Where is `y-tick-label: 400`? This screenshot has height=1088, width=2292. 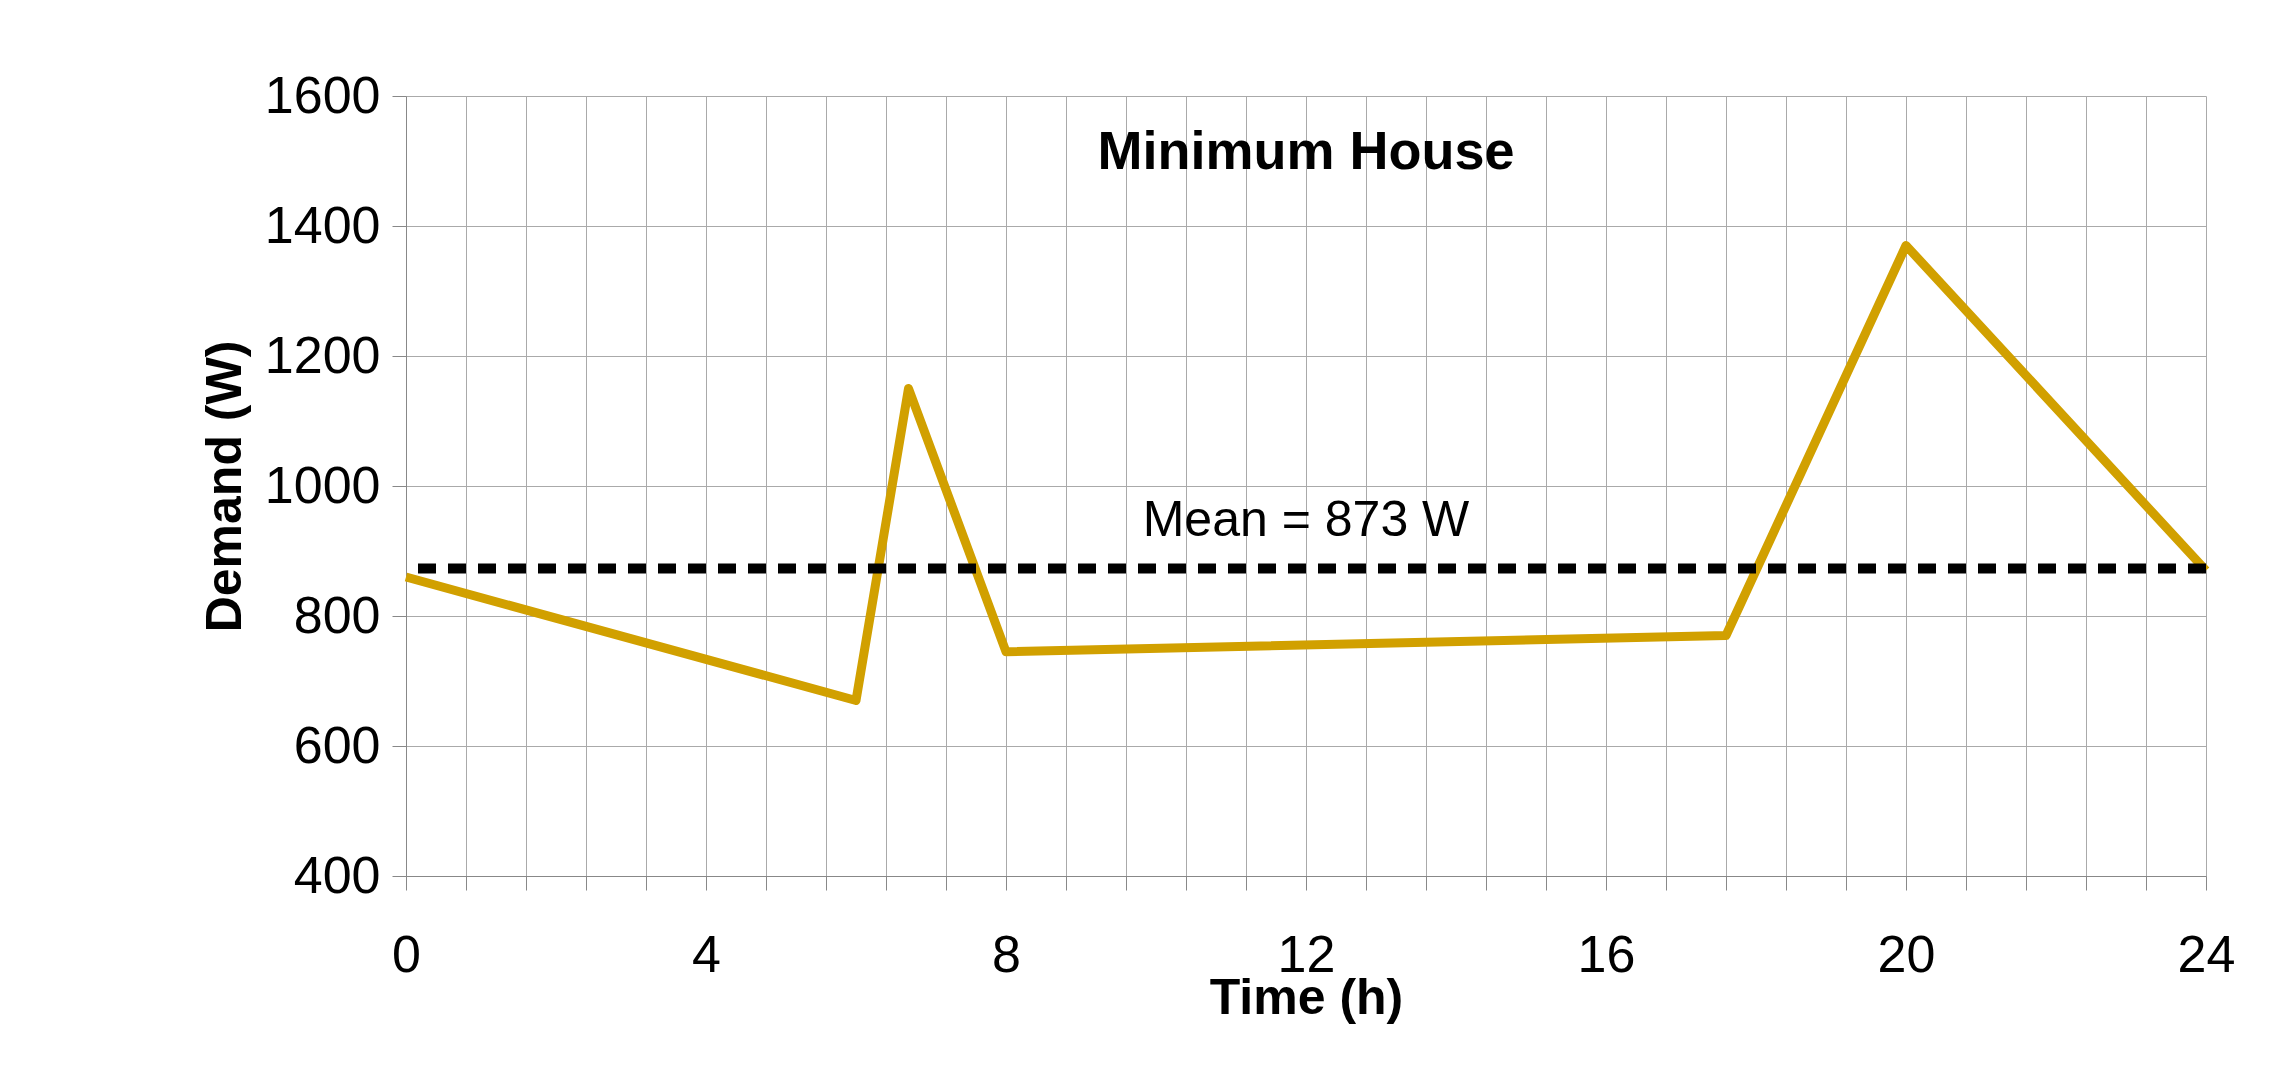
y-tick-label: 400 is located at coordinates (337, 874).